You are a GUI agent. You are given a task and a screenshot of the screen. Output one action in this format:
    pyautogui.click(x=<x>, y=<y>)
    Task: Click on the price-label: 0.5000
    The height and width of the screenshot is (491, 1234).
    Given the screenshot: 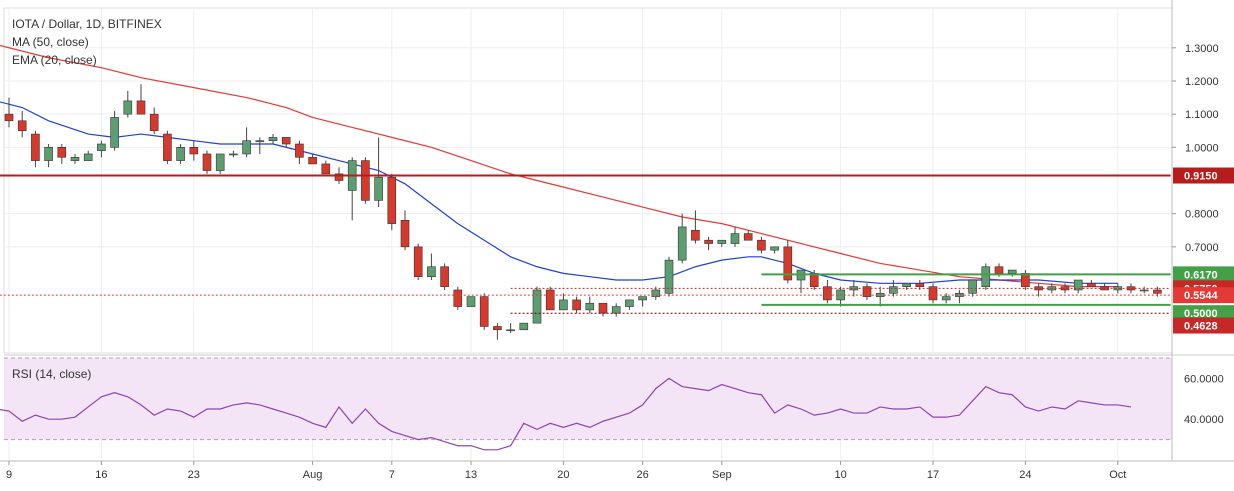 What is the action you would take?
    pyautogui.click(x=1201, y=314)
    